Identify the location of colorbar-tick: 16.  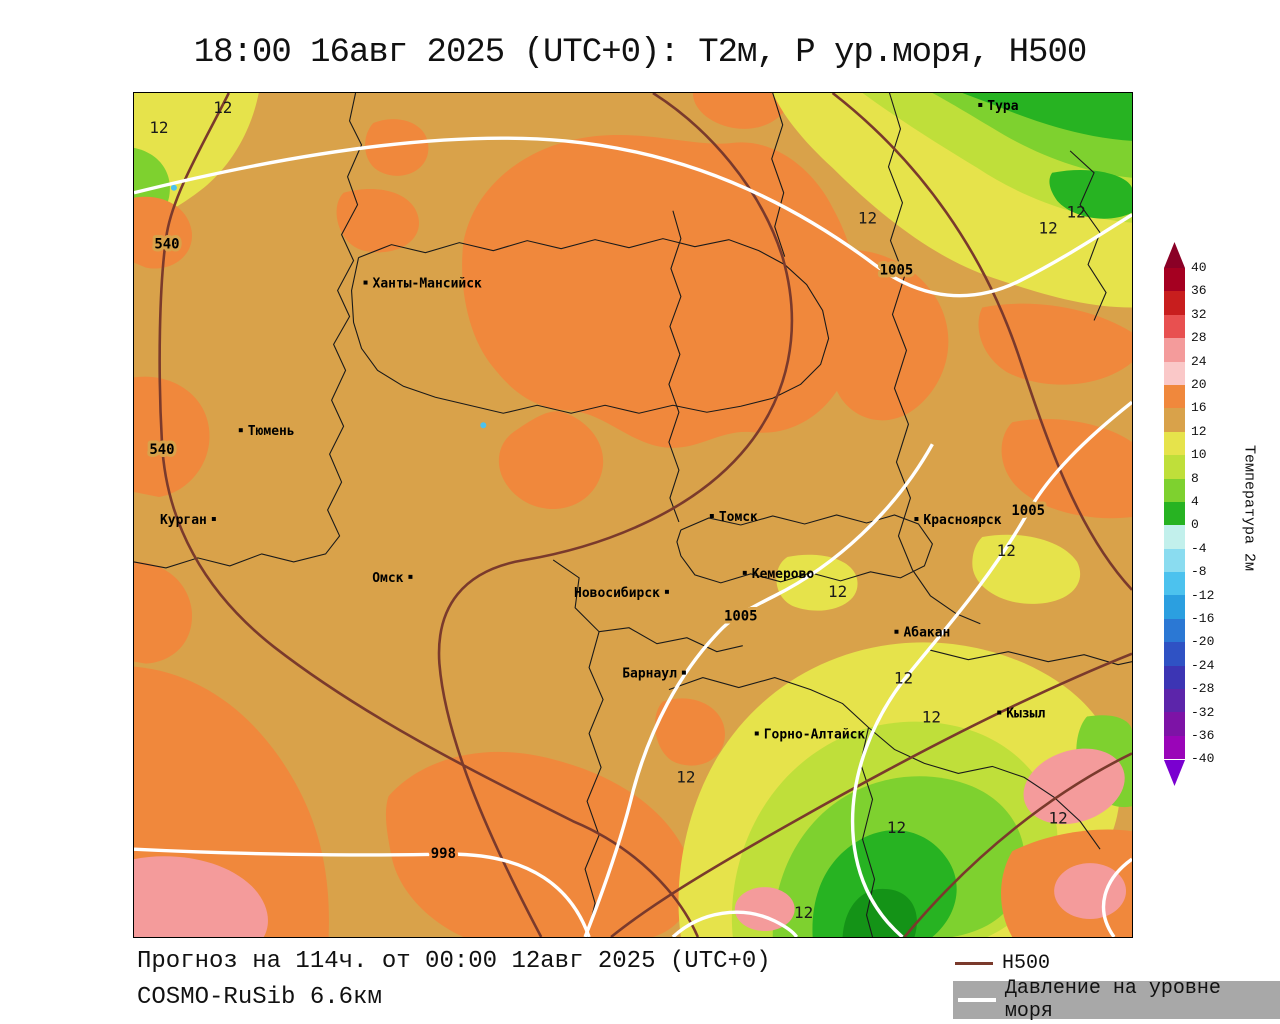
(1199, 408).